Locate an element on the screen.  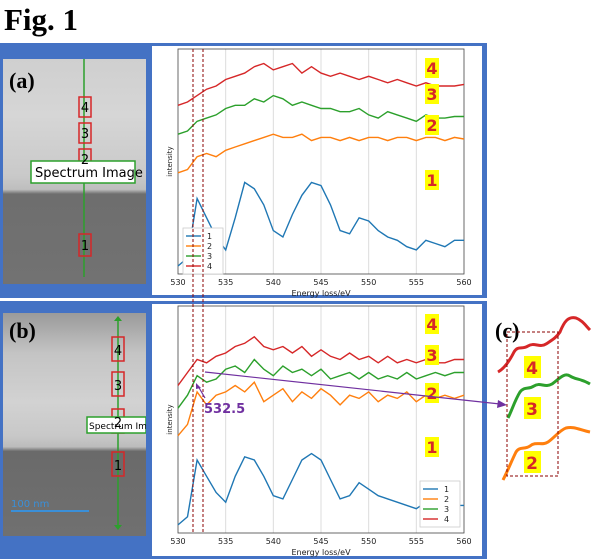
micrograph-b-overlay: Spectrum Image 4 3 2 1 100 nm is located at coordinates (78, 423).